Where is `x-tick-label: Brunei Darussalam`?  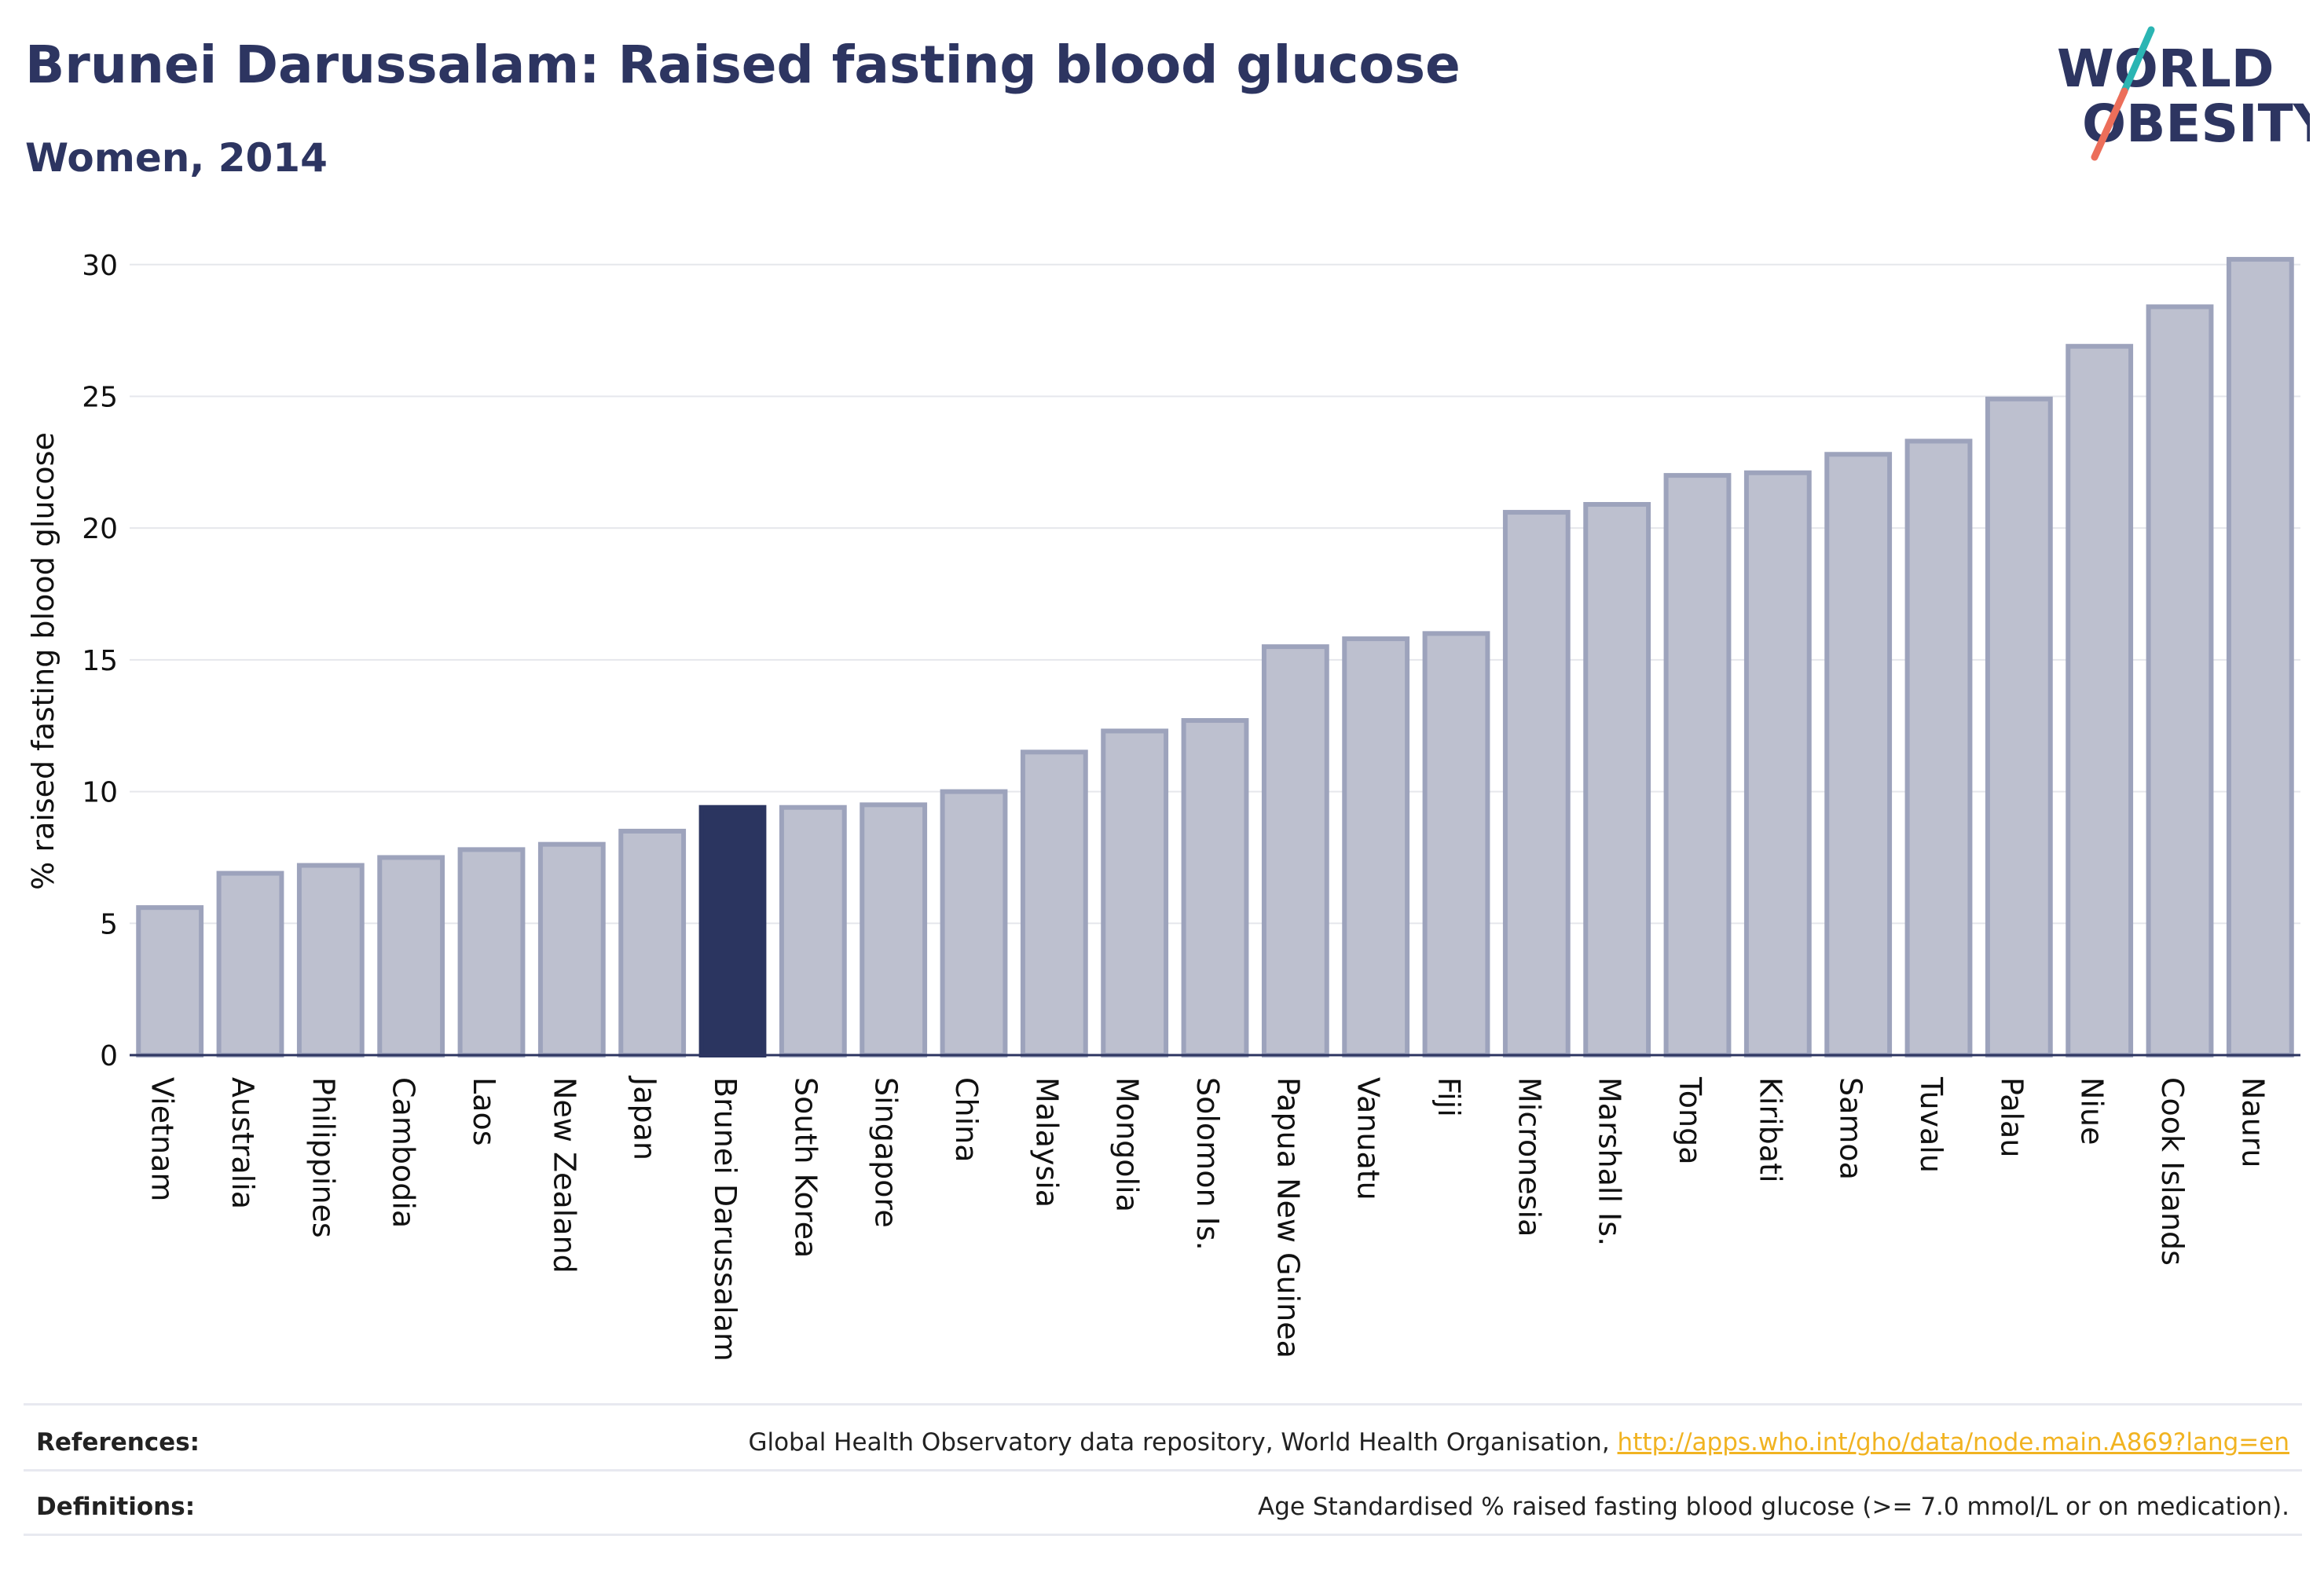 x-tick-label: Brunei Darussalam is located at coordinates (725, 1219).